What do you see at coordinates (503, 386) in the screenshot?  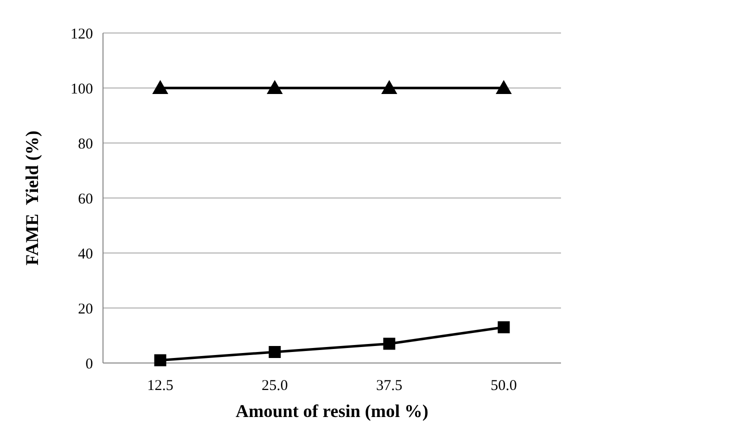 I see `x-tick-label: 50.0` at bounding box center [503, 386].